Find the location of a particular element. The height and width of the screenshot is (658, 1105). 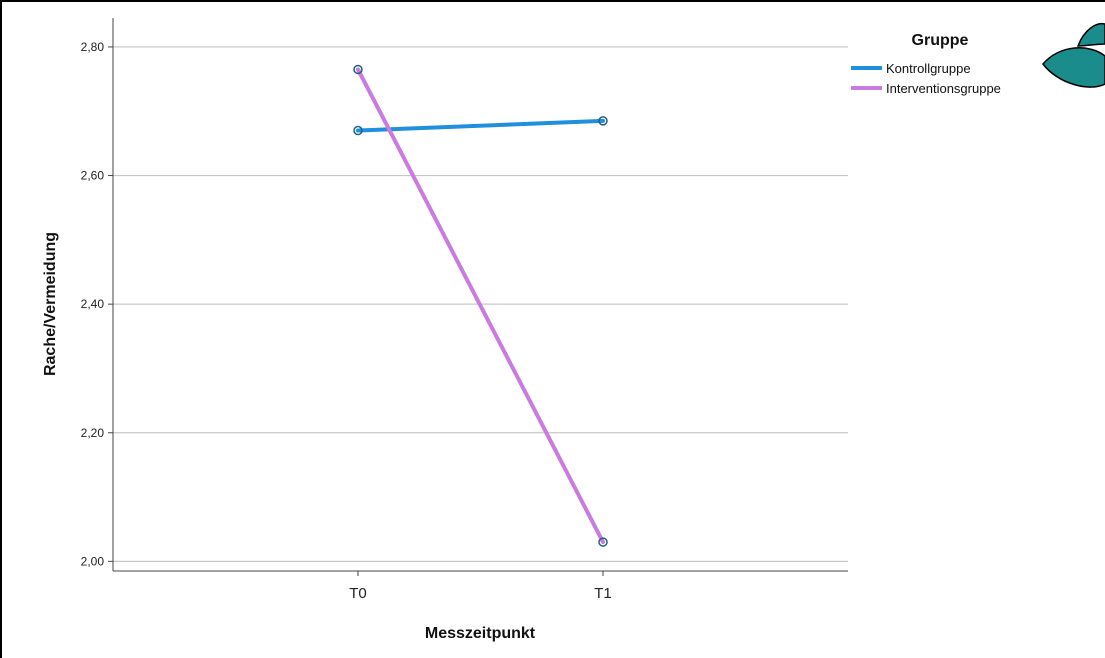

fish-icon is located at coordinates (1073, 55).